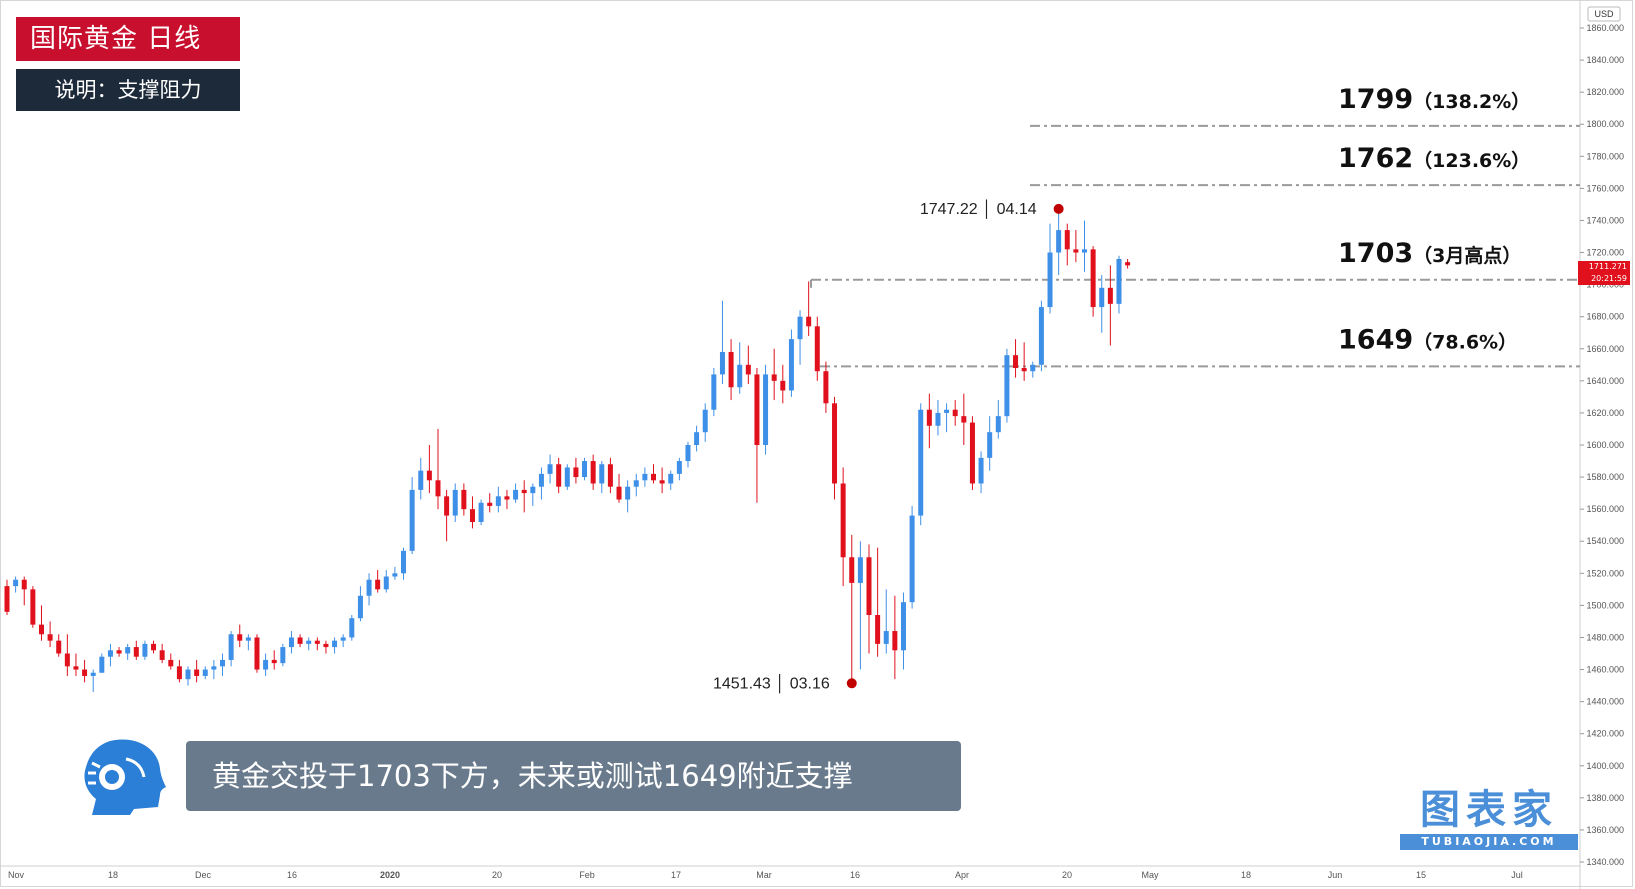 The width and height of the screenshot is (1635, 889). What do you see at coordinates (1150, 875) in the screenshot?
I see `time-tick-label: May` at bounding box center [1150, 875].